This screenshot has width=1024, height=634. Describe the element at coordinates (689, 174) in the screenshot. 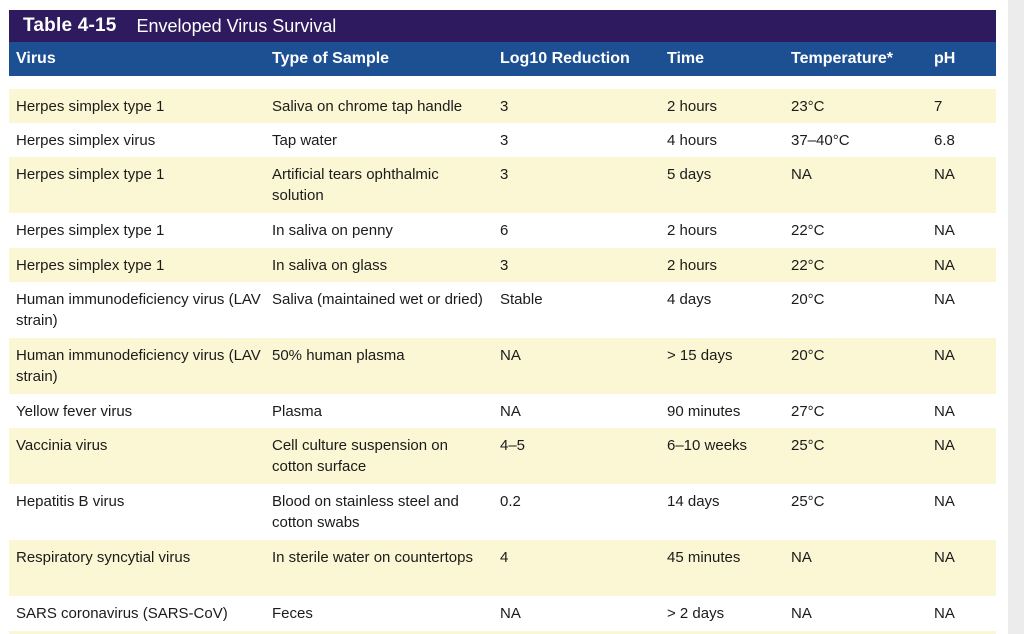

I see `cell-time: 5 days` at that location.